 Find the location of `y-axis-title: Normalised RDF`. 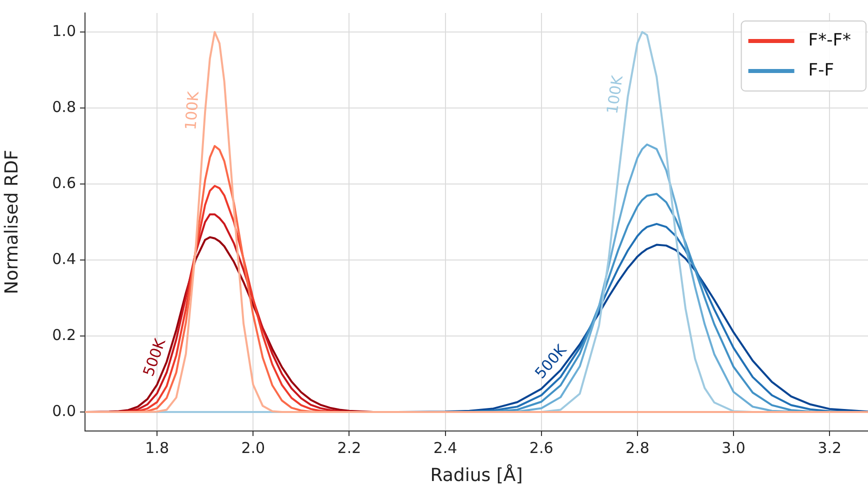

y-axis-title: Normalised RDF is located at coordinates (11, 222).